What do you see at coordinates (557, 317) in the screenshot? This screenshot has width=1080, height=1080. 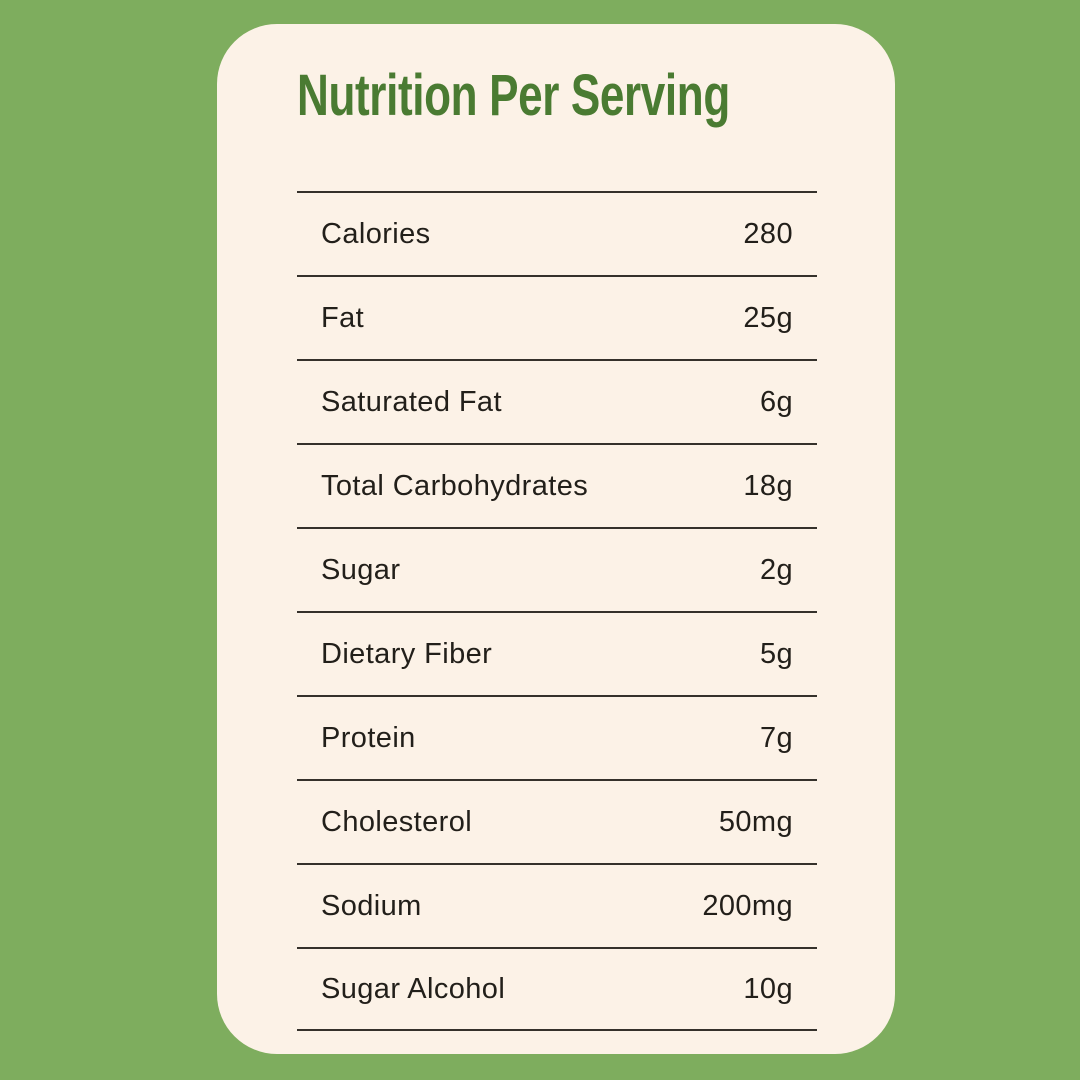 I see `table-row: Fat 25g` at bounding box center [557, 317].